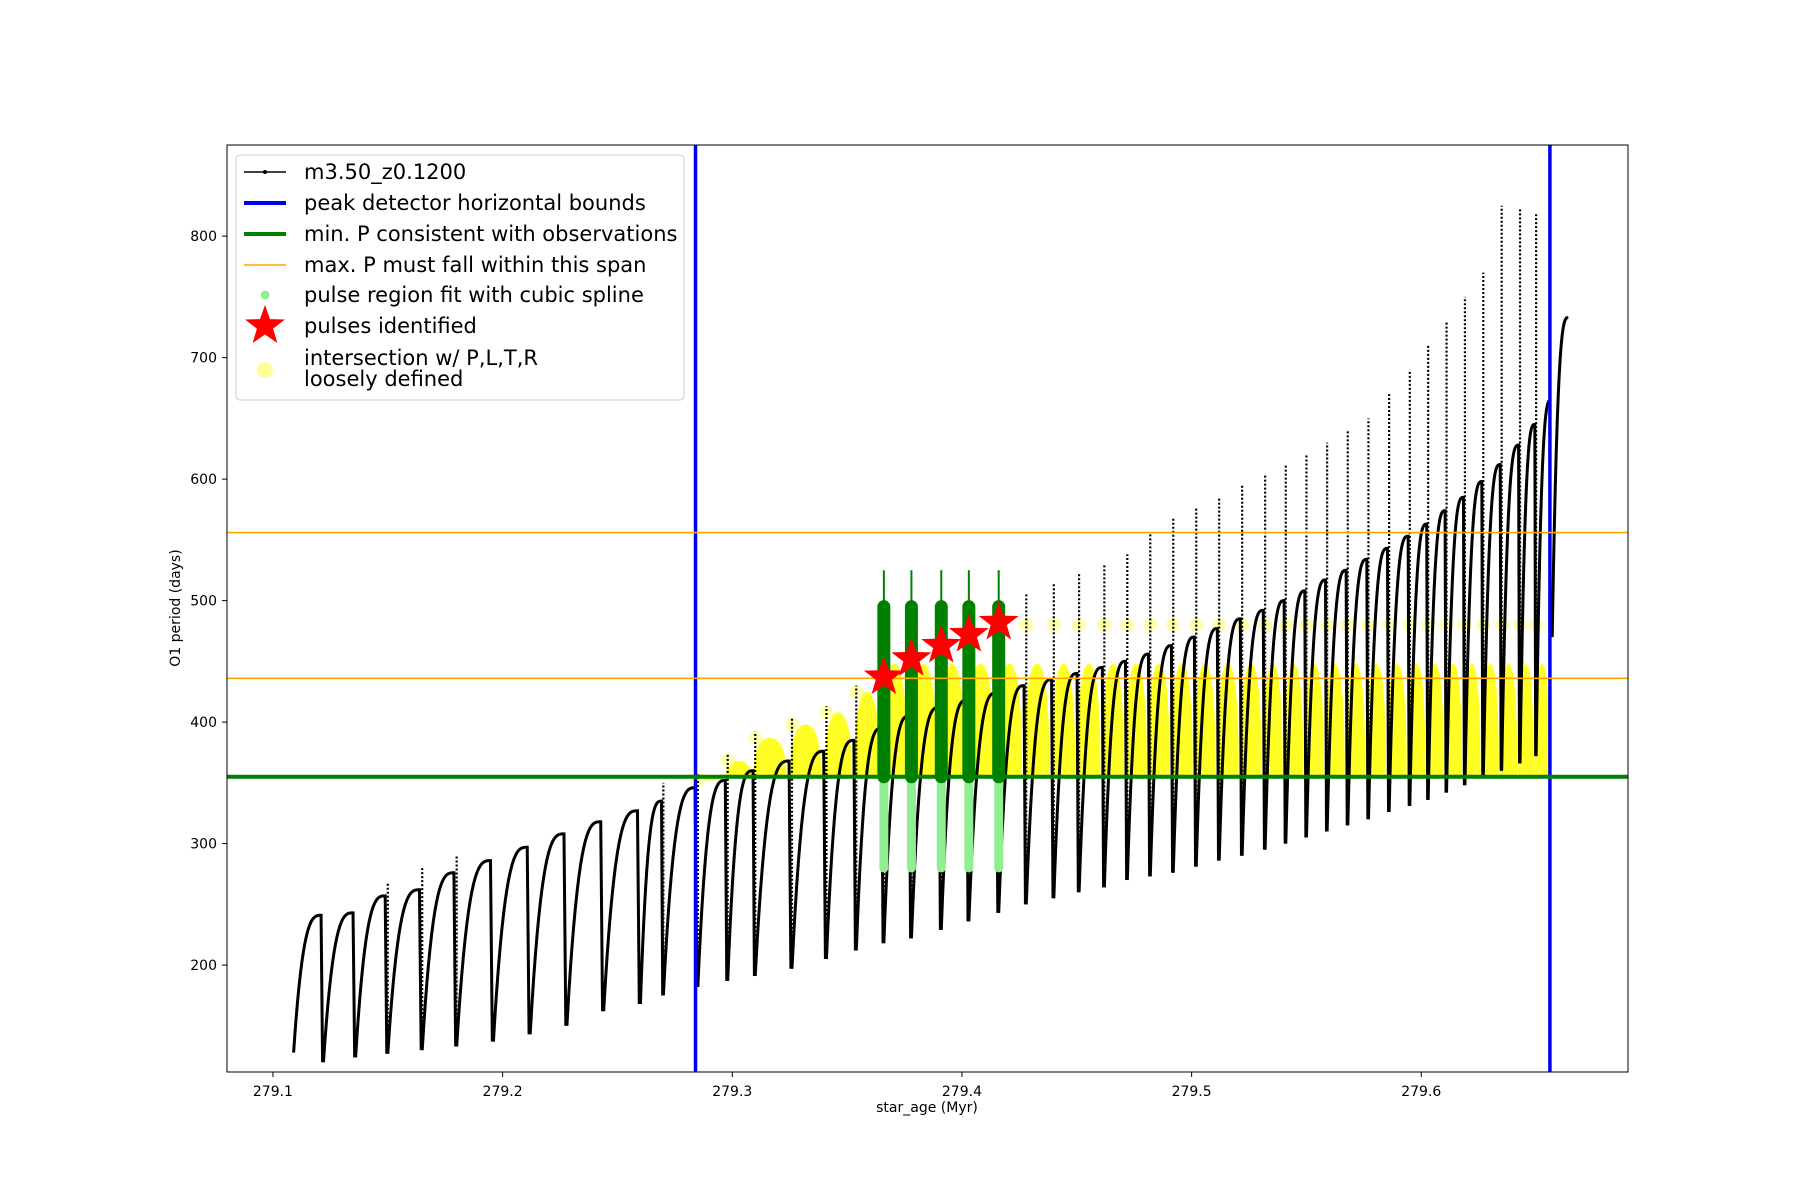 The height and width of the screenshot is (1200, 1800). Describe the element at coordinates (265, 370) in the screenshot. I see `legend-handle-big-dot` at that location.